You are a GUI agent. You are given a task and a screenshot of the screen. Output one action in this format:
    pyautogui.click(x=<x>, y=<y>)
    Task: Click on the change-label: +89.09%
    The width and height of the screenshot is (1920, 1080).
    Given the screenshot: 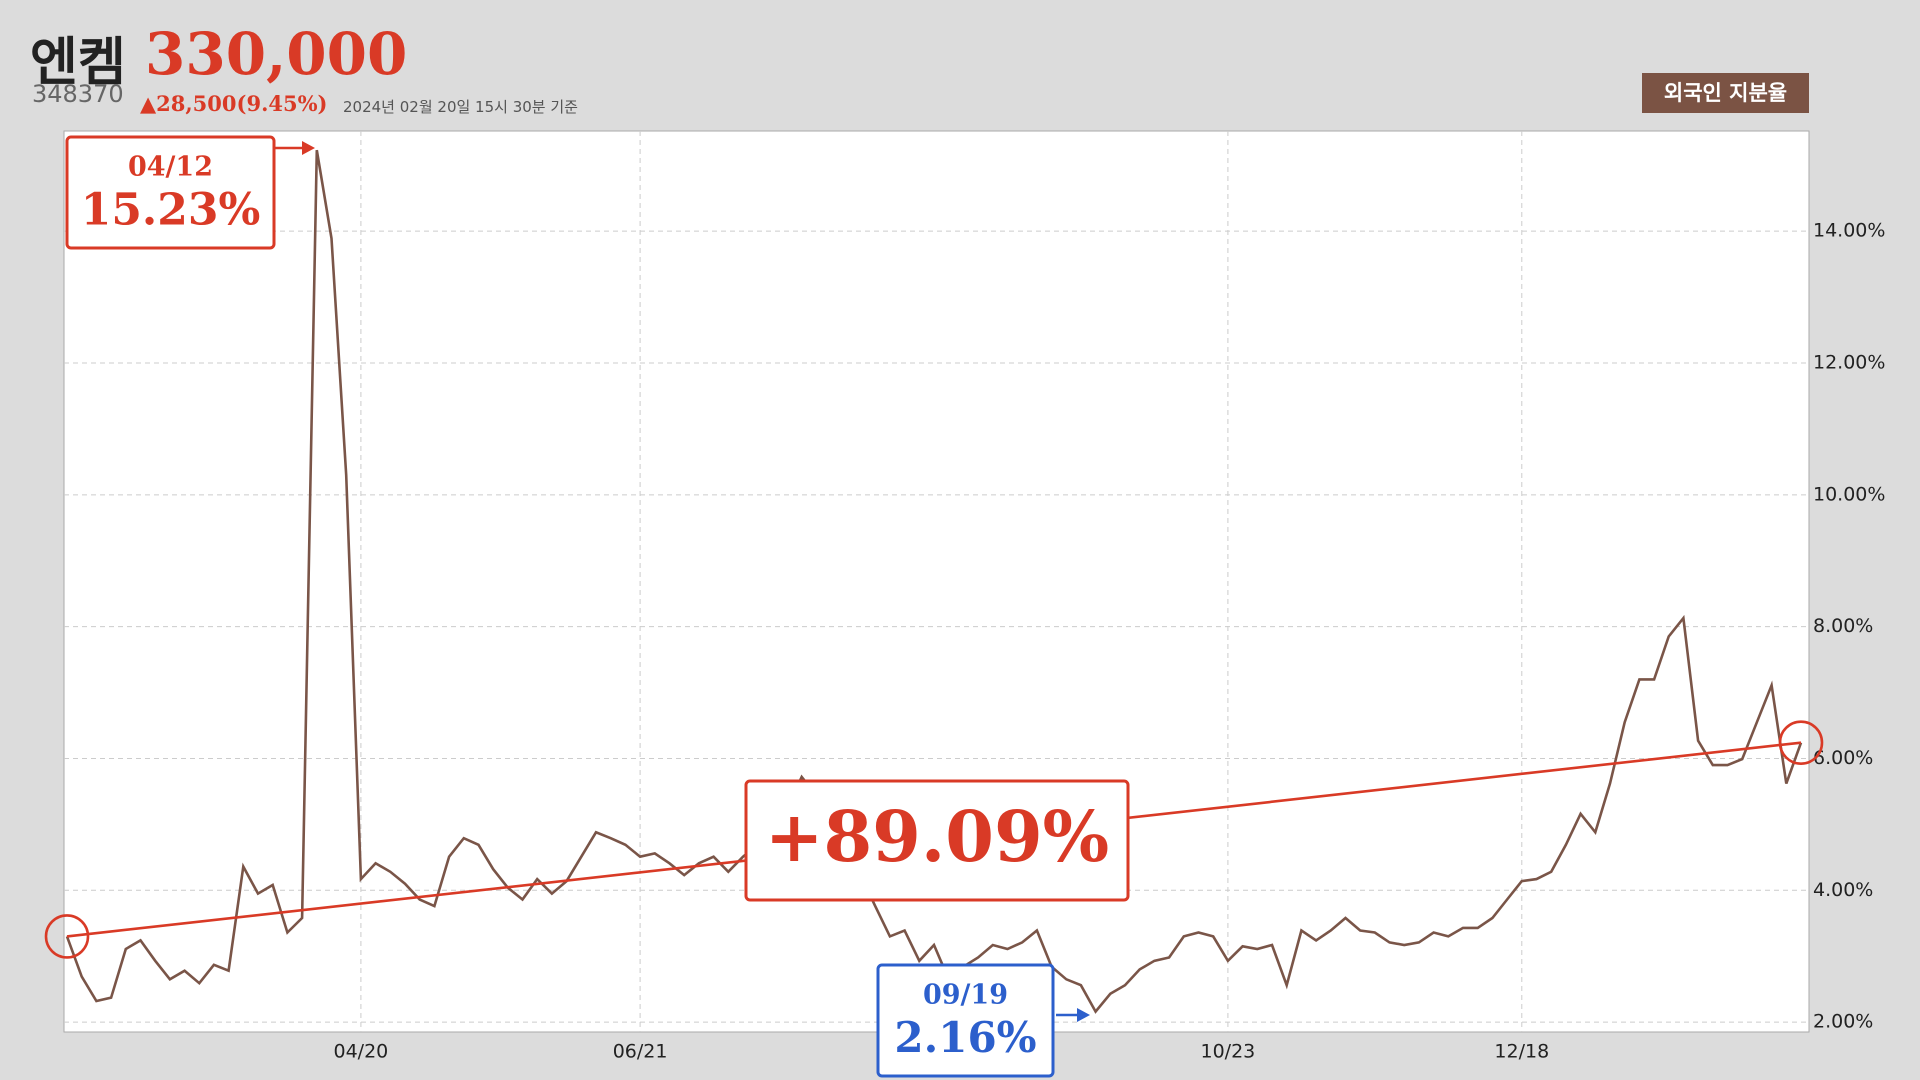 What is the action you would take?
    pyautogui.click(x=937, y=836)
    